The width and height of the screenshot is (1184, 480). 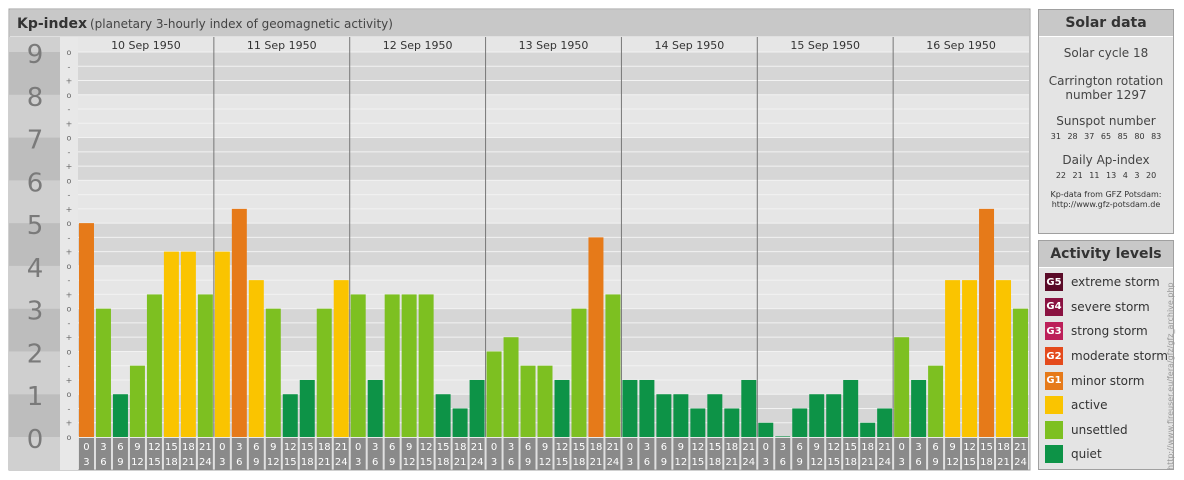 What do you see at coordinates (1106, 331) in the screenshot?
I see `legend-item: G3 strong storm` at bounding box center [1106, 331].